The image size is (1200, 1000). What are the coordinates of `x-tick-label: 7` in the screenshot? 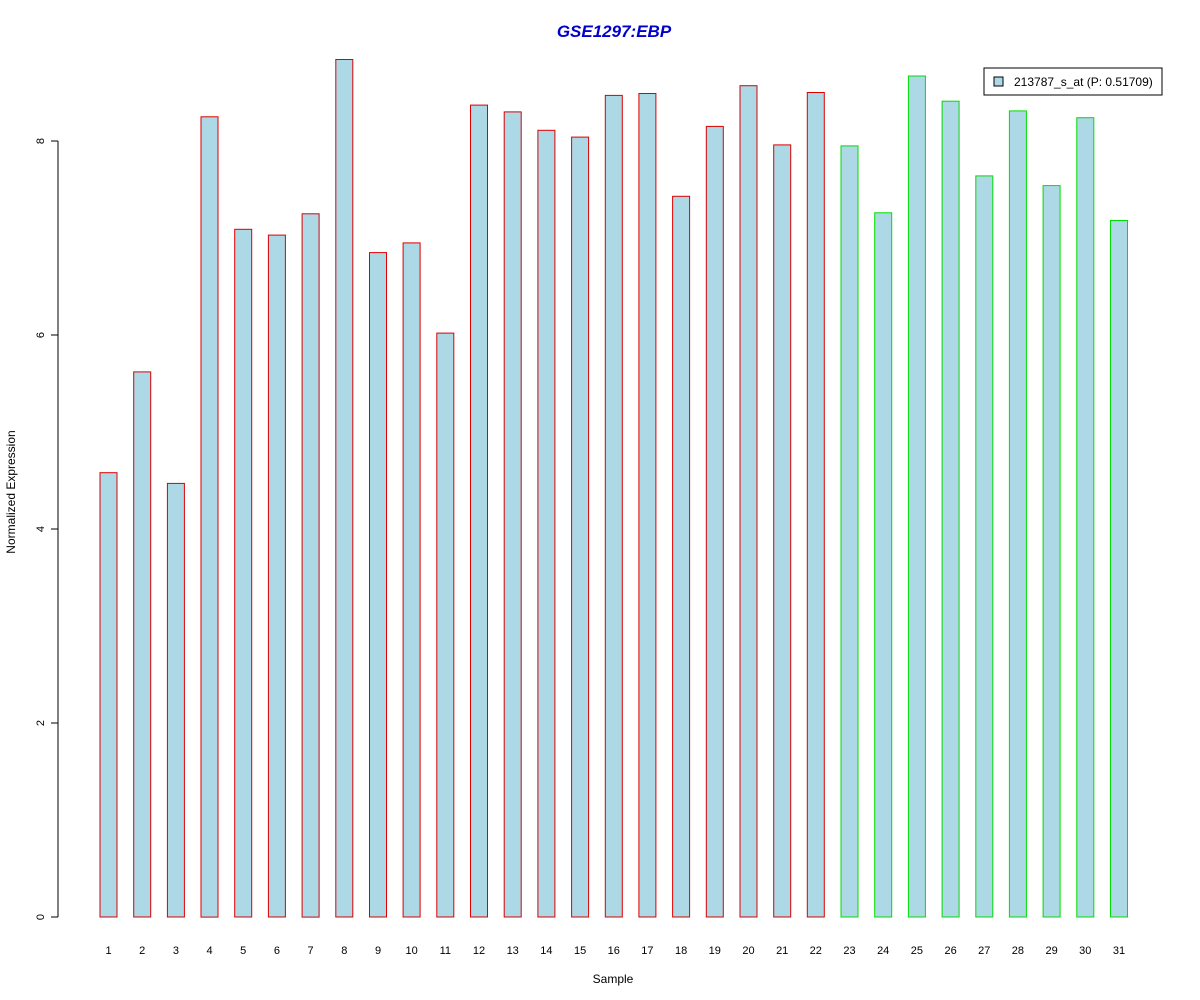 It's located at (311, 951).